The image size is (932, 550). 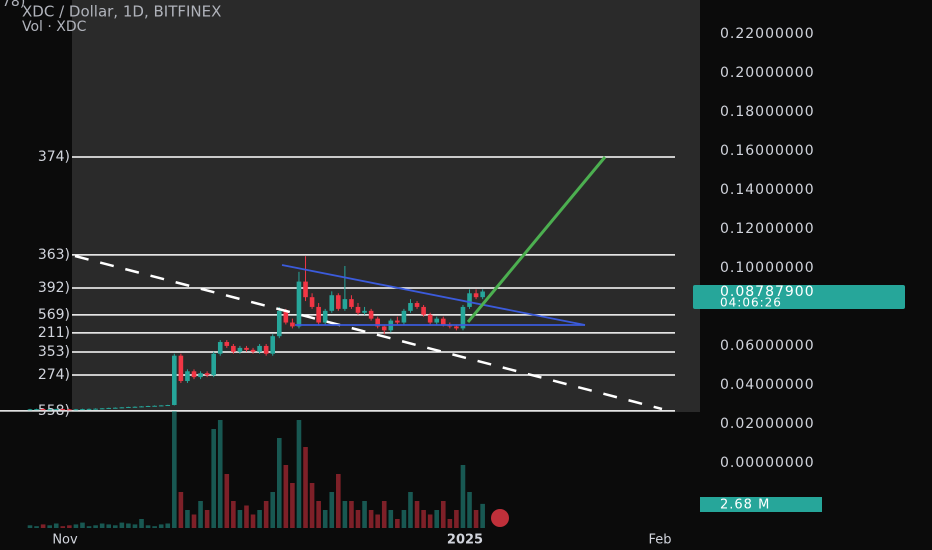 I want to click on x-tick-label: 2025, so click(x=465, y=540).